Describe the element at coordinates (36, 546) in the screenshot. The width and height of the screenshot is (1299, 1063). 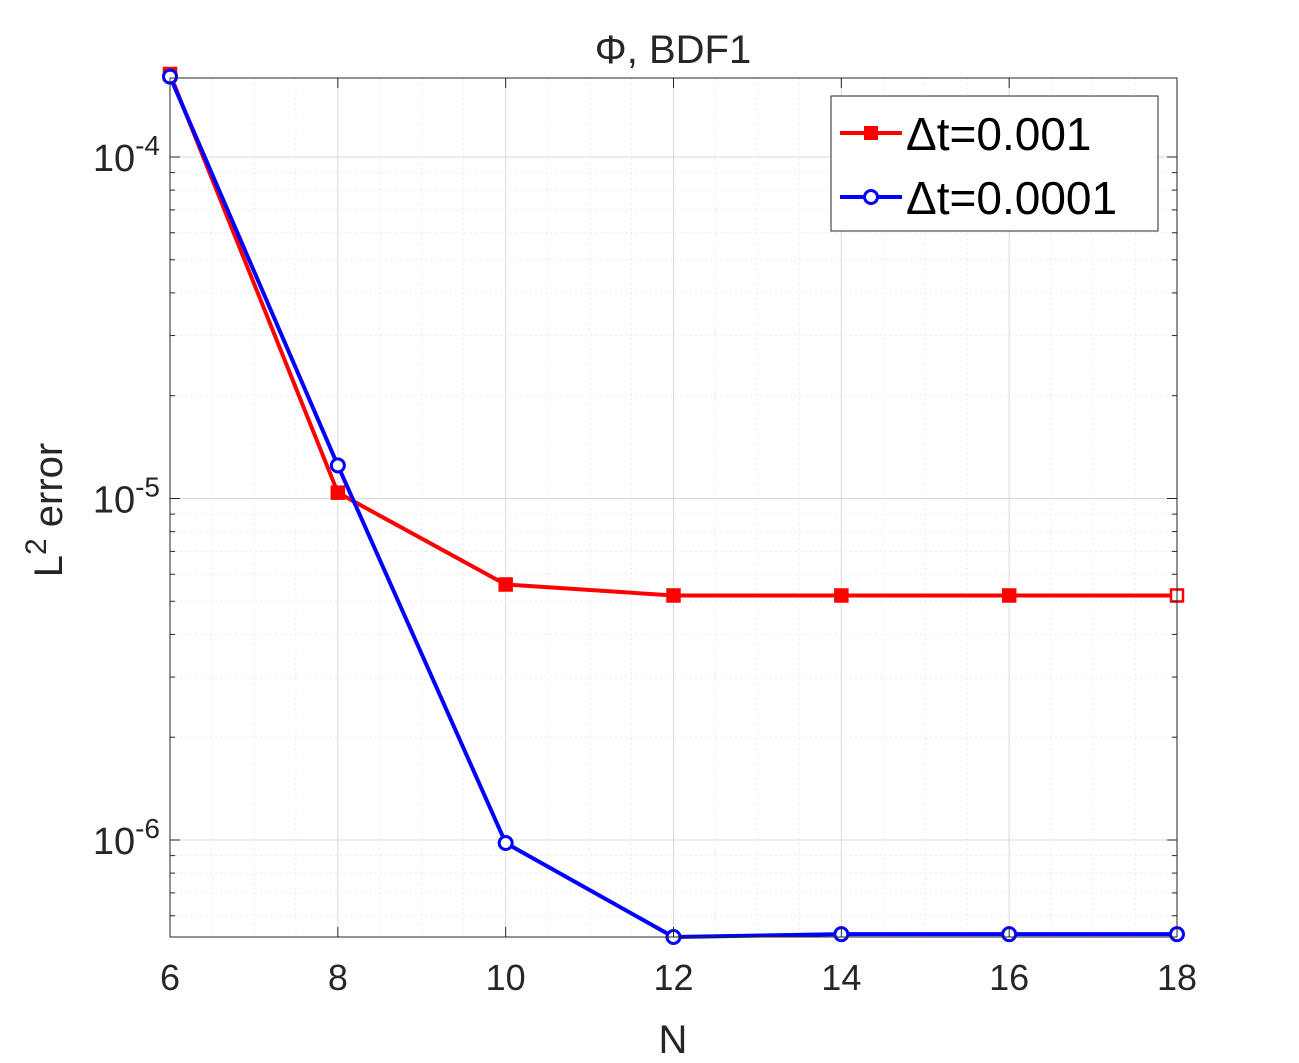
I see `y-axis-label-superscript: 2` at that location.